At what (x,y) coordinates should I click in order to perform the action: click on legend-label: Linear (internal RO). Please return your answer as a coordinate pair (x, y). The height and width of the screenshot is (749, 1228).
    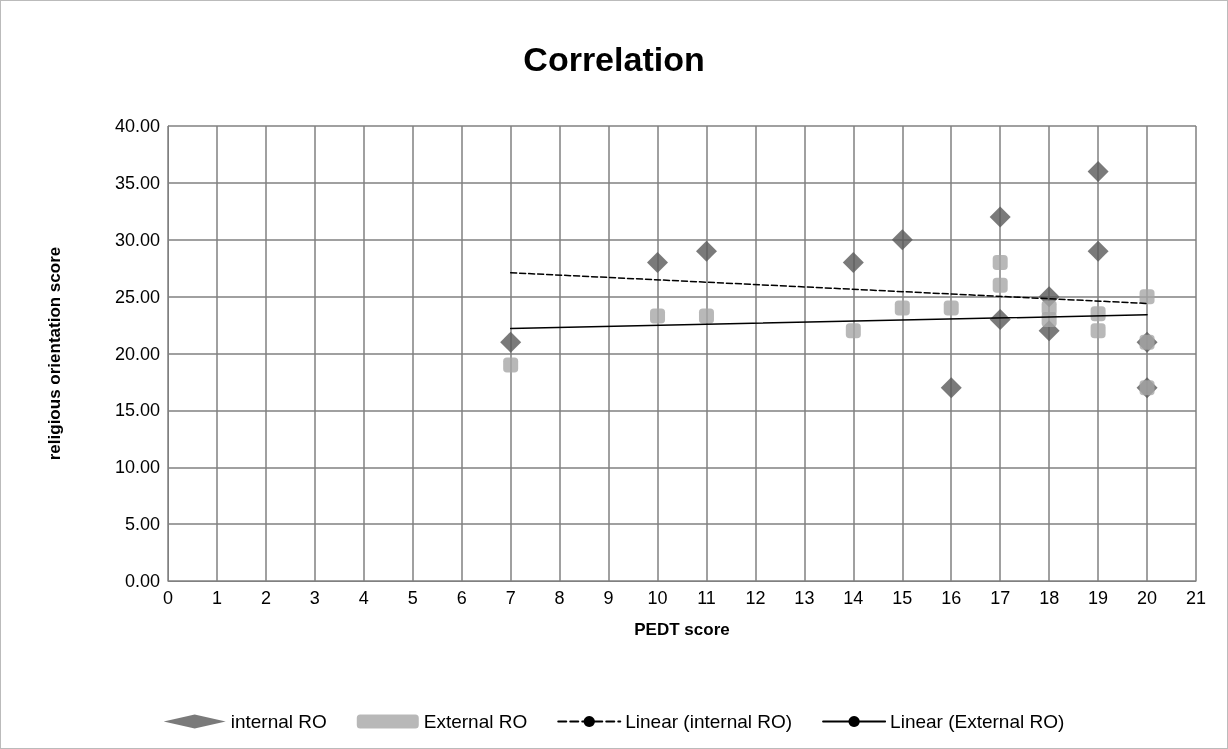
    Looking at the image, I should click on (709, 721).